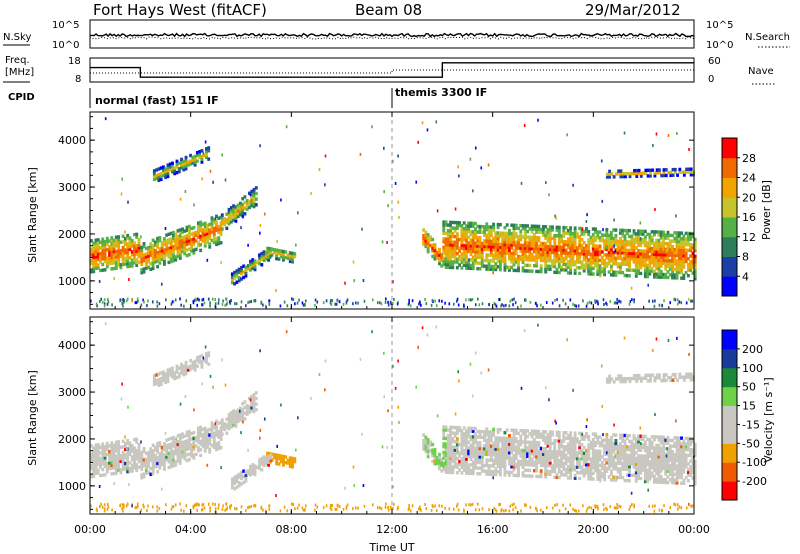 The image size is (800, 554). What do you see at coordinates (633, 10) in the screenshot?
I see `date-label: 29/Mar/2012` at bounding box center [633, 10].